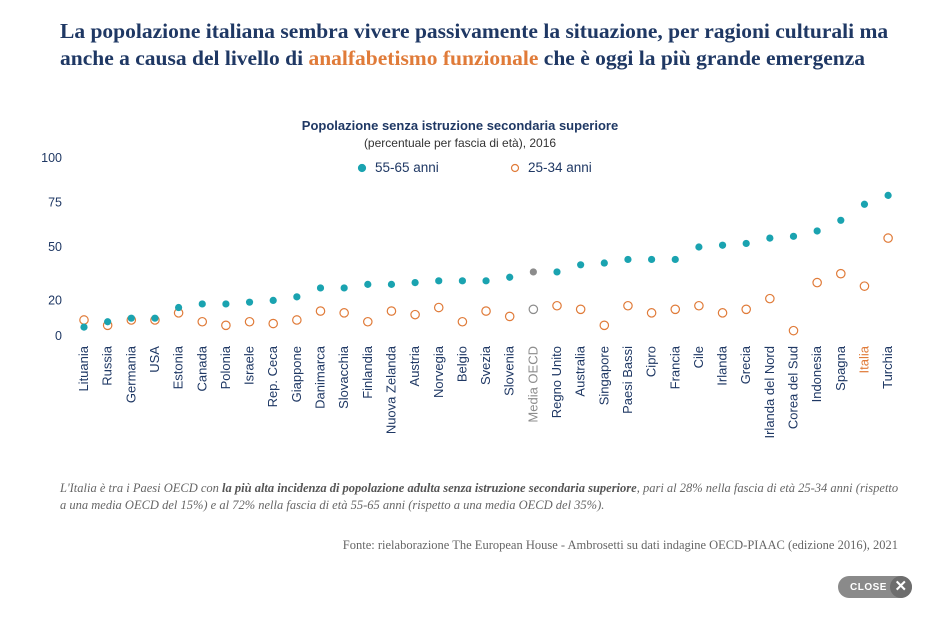 This screenshot has height=618, width=931. What do you see at coordinates (55, 247) in the screenshot?
I see `y-tick-label-50: 50` at bounding box center [55, 247].